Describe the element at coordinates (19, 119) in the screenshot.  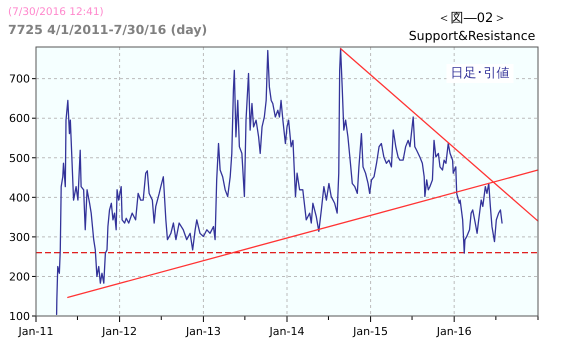
I see `y-tick-label: 600` at that location.